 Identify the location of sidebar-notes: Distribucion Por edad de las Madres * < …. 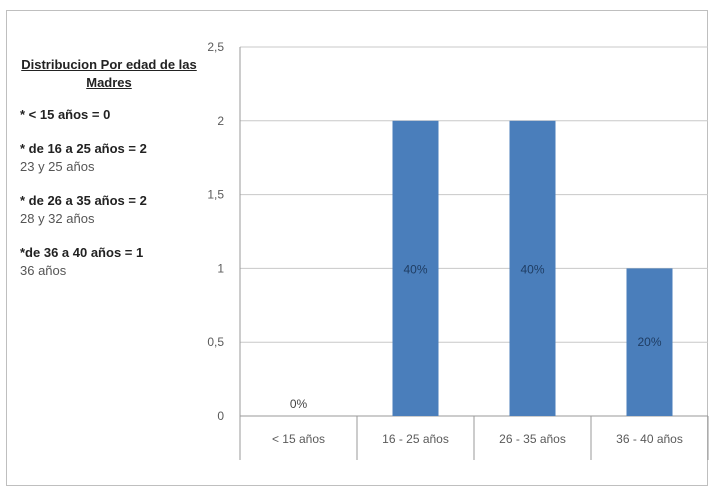
(112, 176).